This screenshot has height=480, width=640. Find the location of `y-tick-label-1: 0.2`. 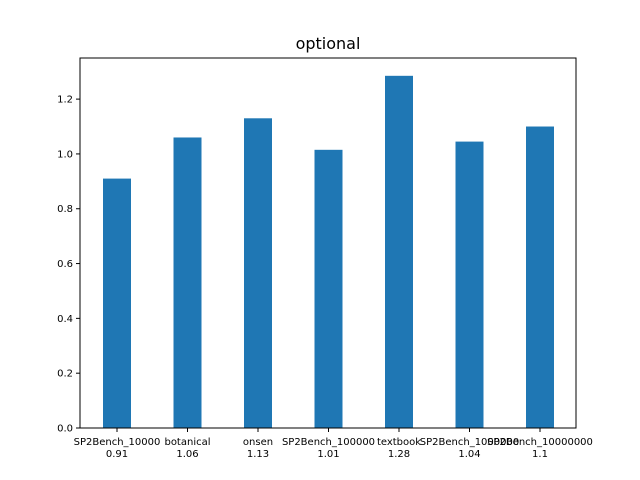

y-tick-label-1: 0.2 is located at coordinates (65, 374).